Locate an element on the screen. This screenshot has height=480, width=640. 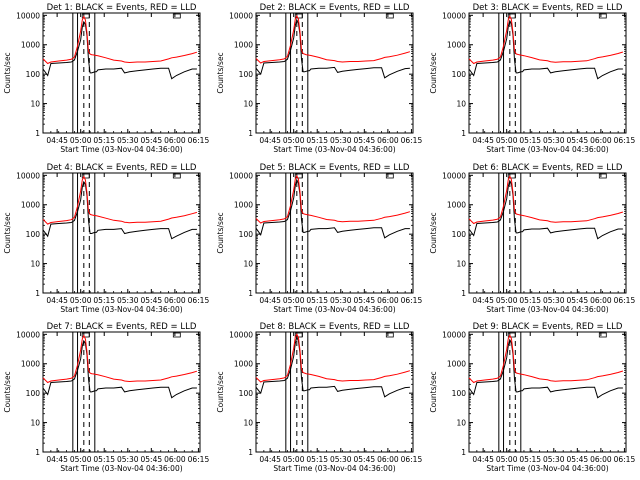
plot-title: Det 9: BLACK = Events, RED = LLD is located at coordinates (548, 327).